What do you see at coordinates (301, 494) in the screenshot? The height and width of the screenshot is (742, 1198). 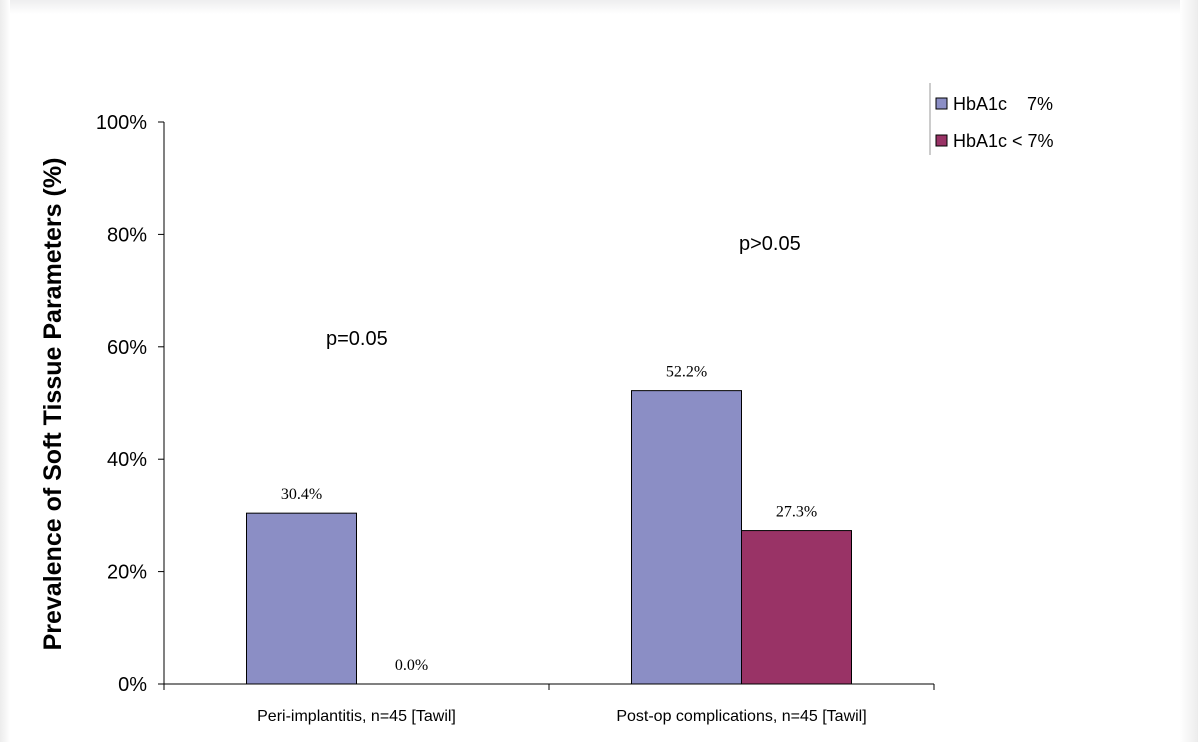 I see `bar-value-label: 30.4%` at bounding box center [301, 494].